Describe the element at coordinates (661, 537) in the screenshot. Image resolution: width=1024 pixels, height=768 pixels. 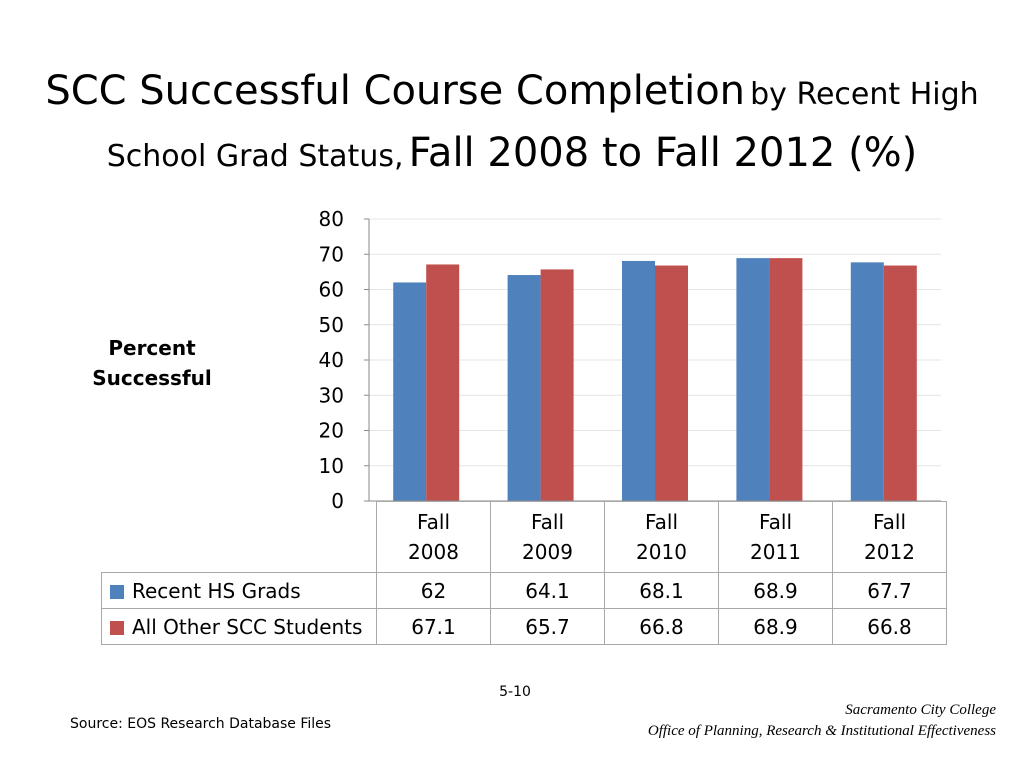
I see `category-label: Fall 2010` at that location.